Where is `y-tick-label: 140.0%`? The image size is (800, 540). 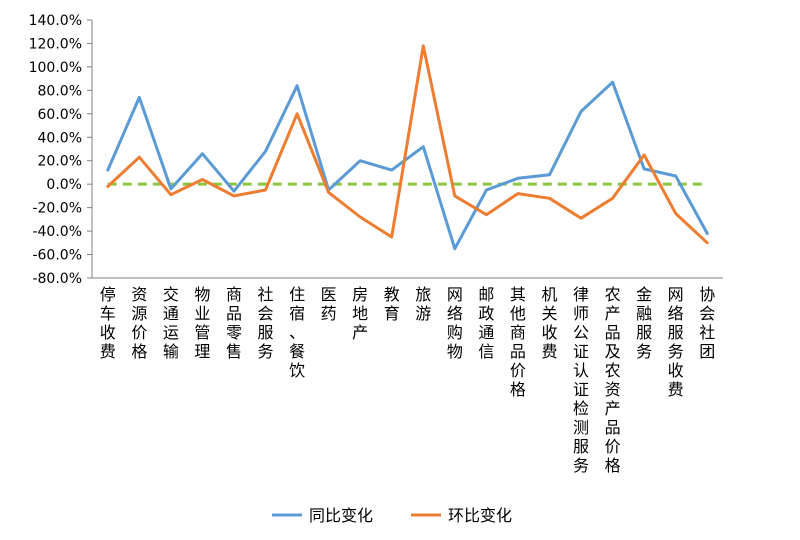 y-tick-label: 140.0% is located at coordinates (55, 21).